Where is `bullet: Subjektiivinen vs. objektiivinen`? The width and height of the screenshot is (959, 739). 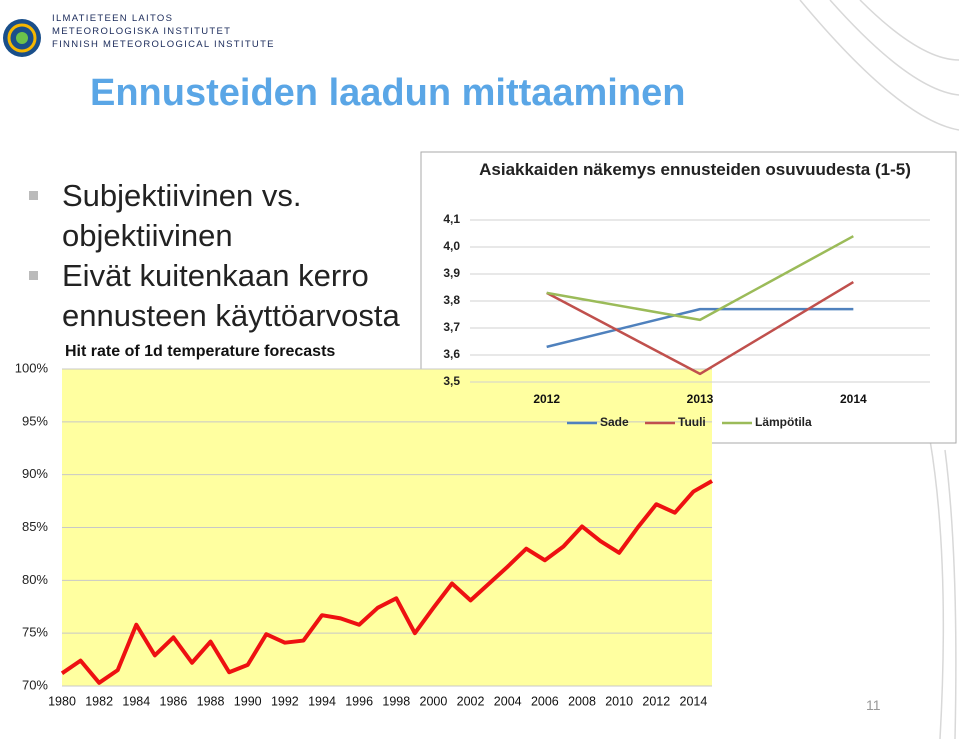 bullet: Subjektiivinen vs. objektiivinen is located at coordinates (225, 216).